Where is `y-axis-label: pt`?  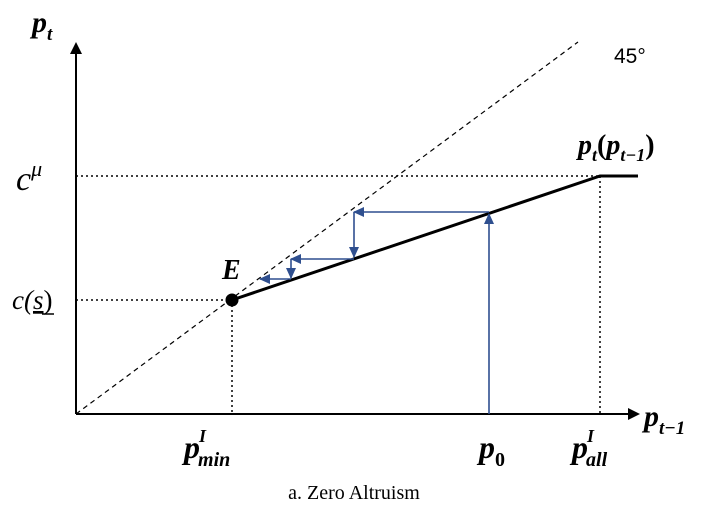 y-axis-label: pt is located at coordinates (41, 25).